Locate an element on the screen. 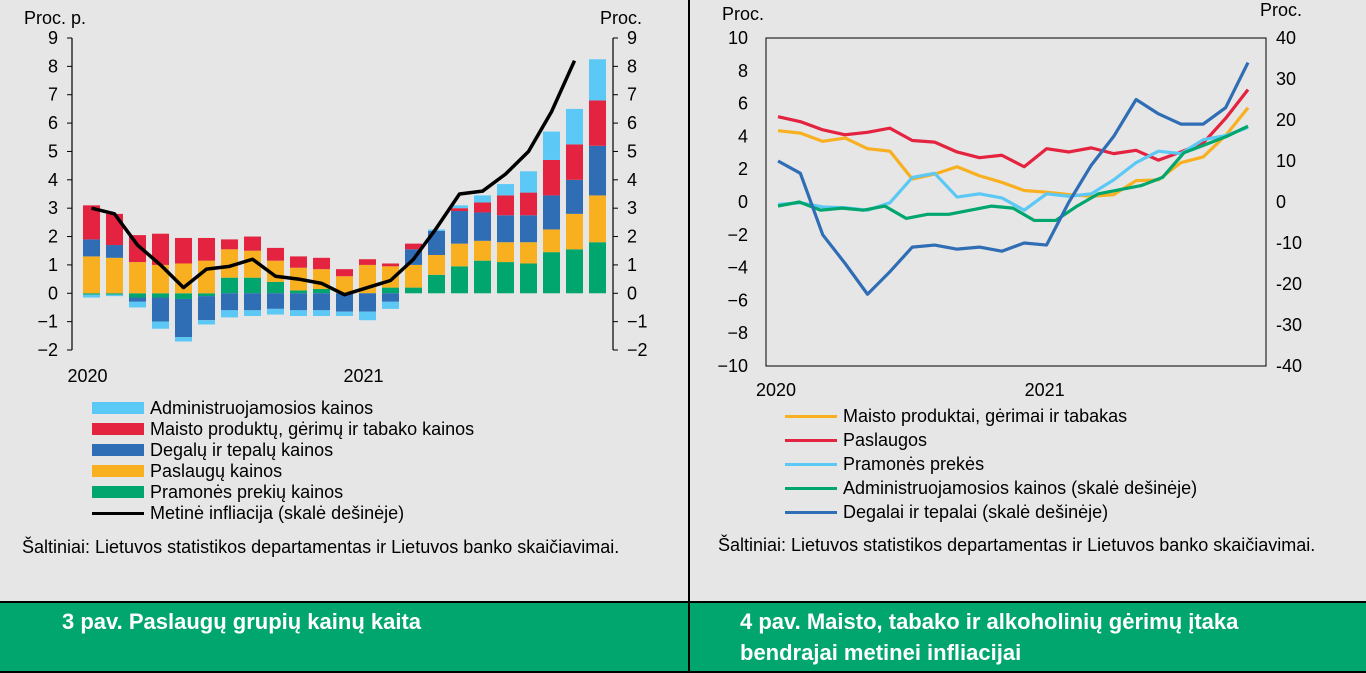 This screenshot has width=1366, height=673. right-y-axis-title: Proc. is located at coordinates (621, 18).